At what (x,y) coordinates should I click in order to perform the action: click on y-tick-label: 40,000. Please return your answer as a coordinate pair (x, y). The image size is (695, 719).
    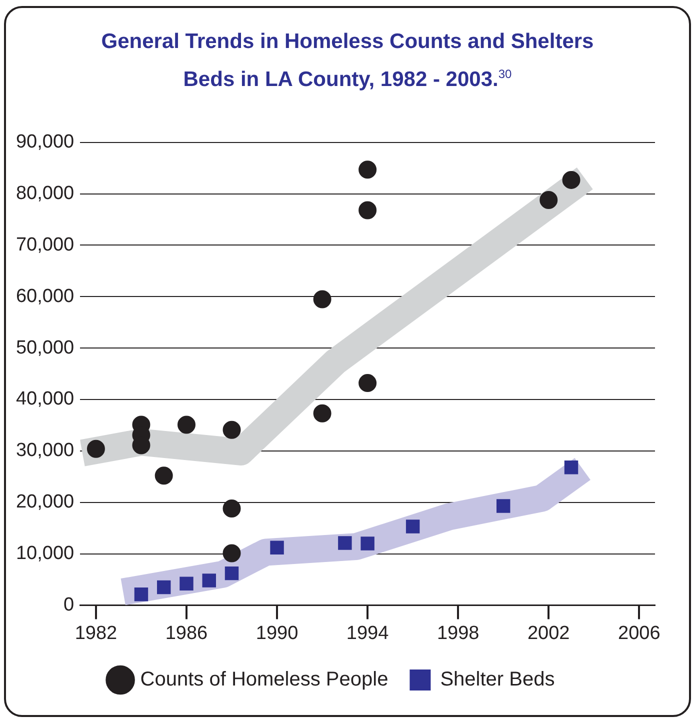
    Looking at the image, I should click on (45, 399).